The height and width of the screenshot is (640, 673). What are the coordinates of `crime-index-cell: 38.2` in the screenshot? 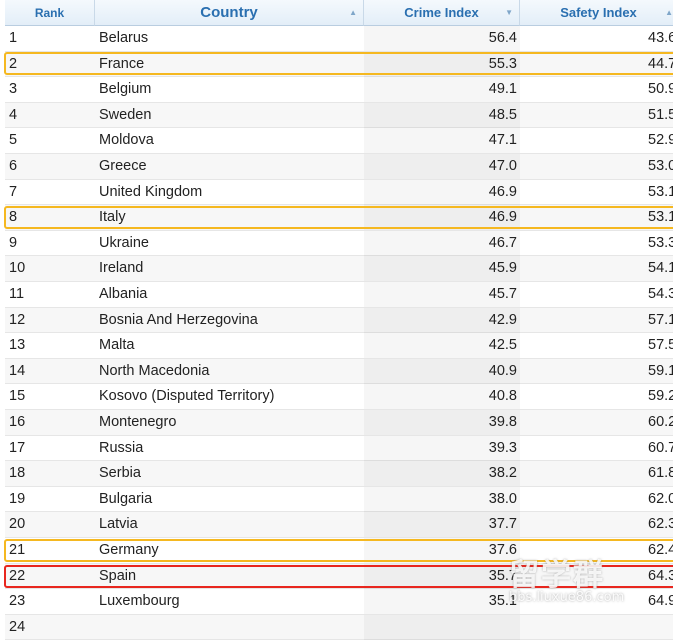 It's located at (442, 473).